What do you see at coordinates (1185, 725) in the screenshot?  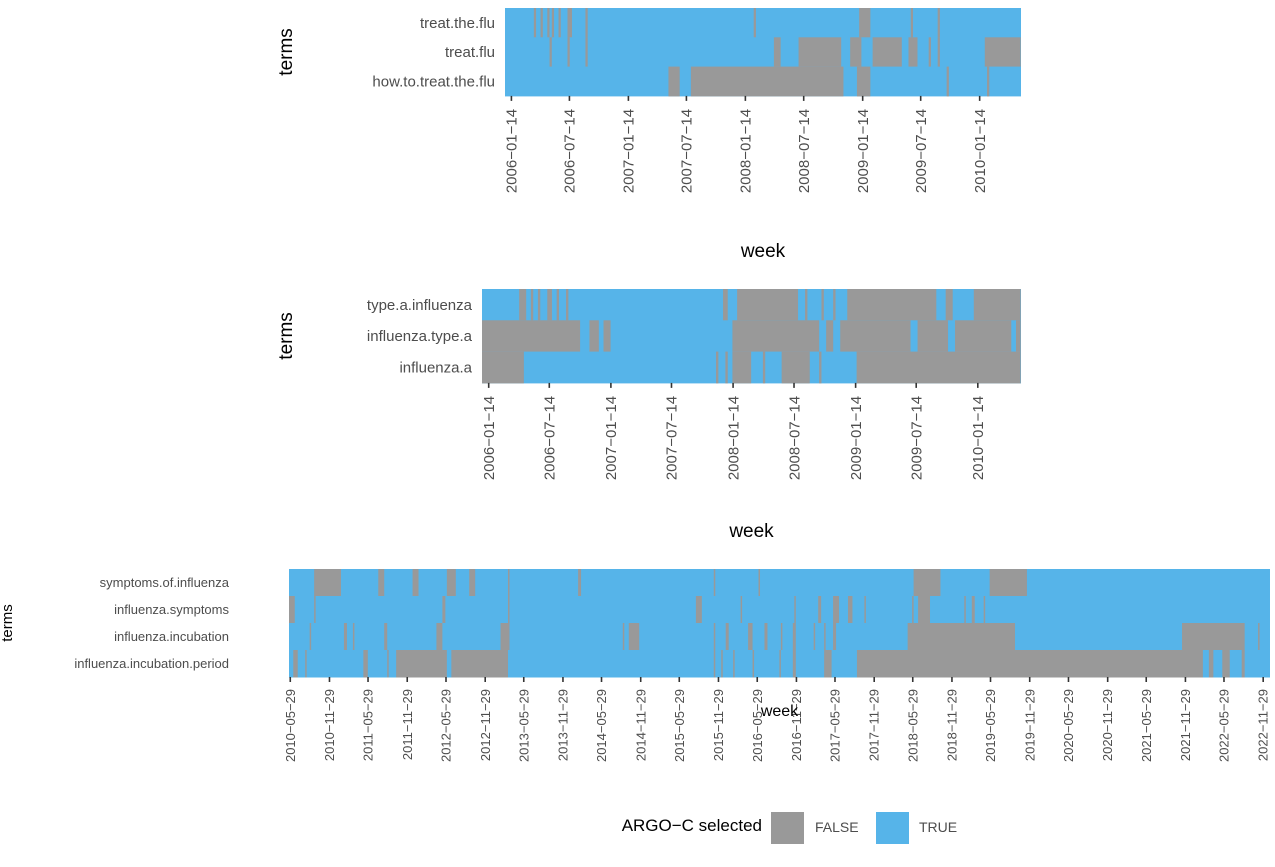 I see `x-tick-label: 2021−11−29` at bounding box center [1185, 725].